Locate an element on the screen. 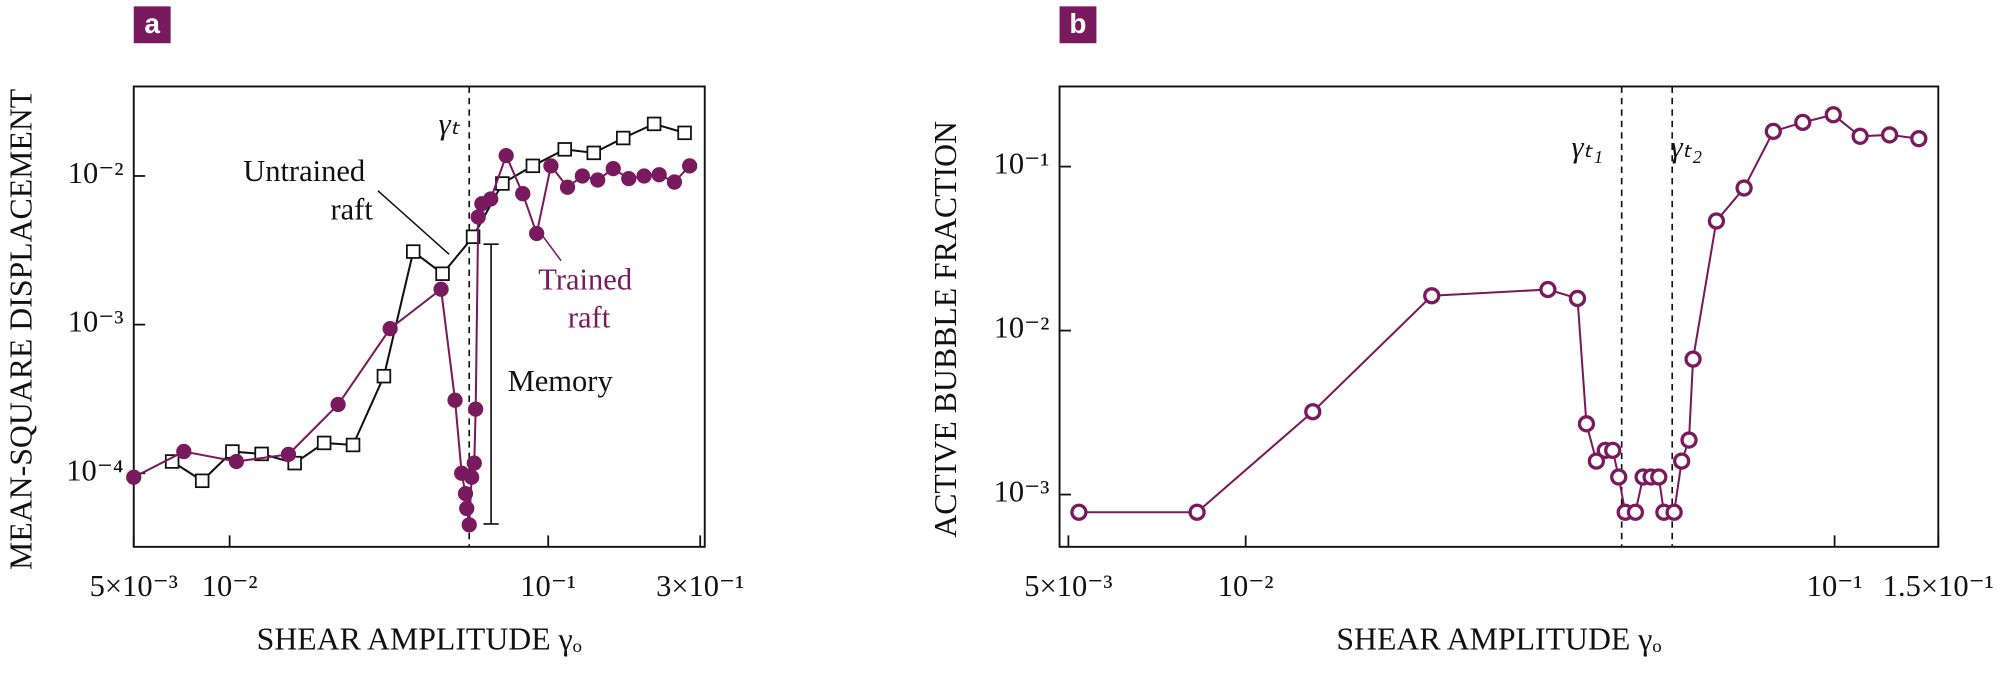  panel-label: a is located at coordinates (152, 23).